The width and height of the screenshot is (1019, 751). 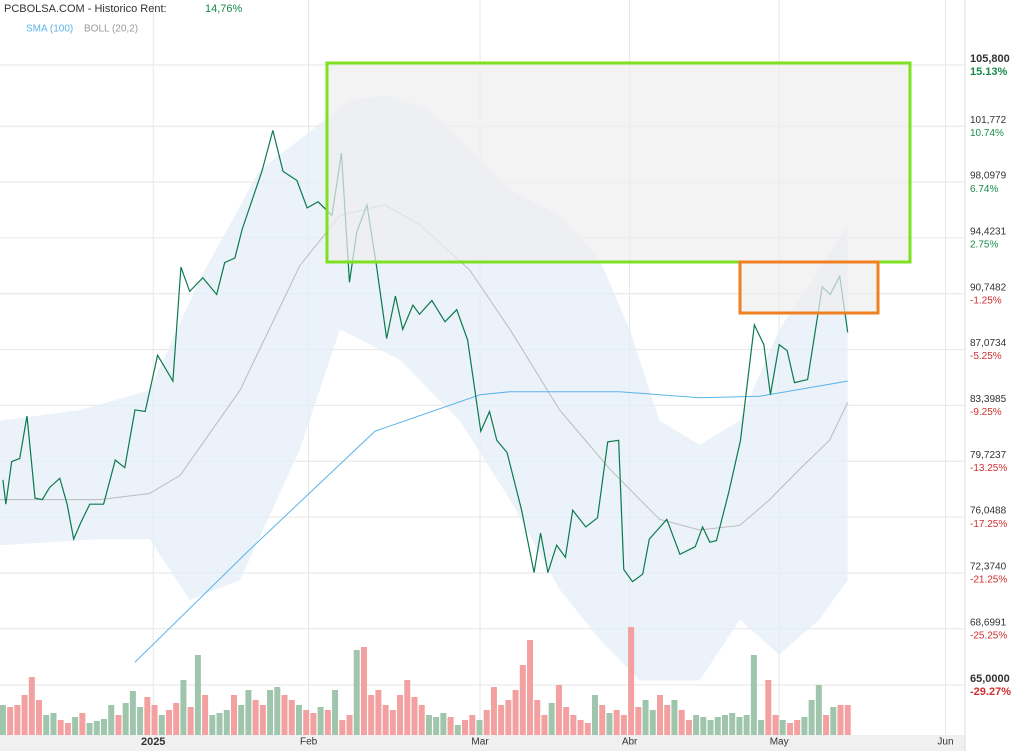 What do you see at coordinates (988, 511) in the screenshot?
I see `y-tick-label: 76,0488` at bounding box center [988, 511].